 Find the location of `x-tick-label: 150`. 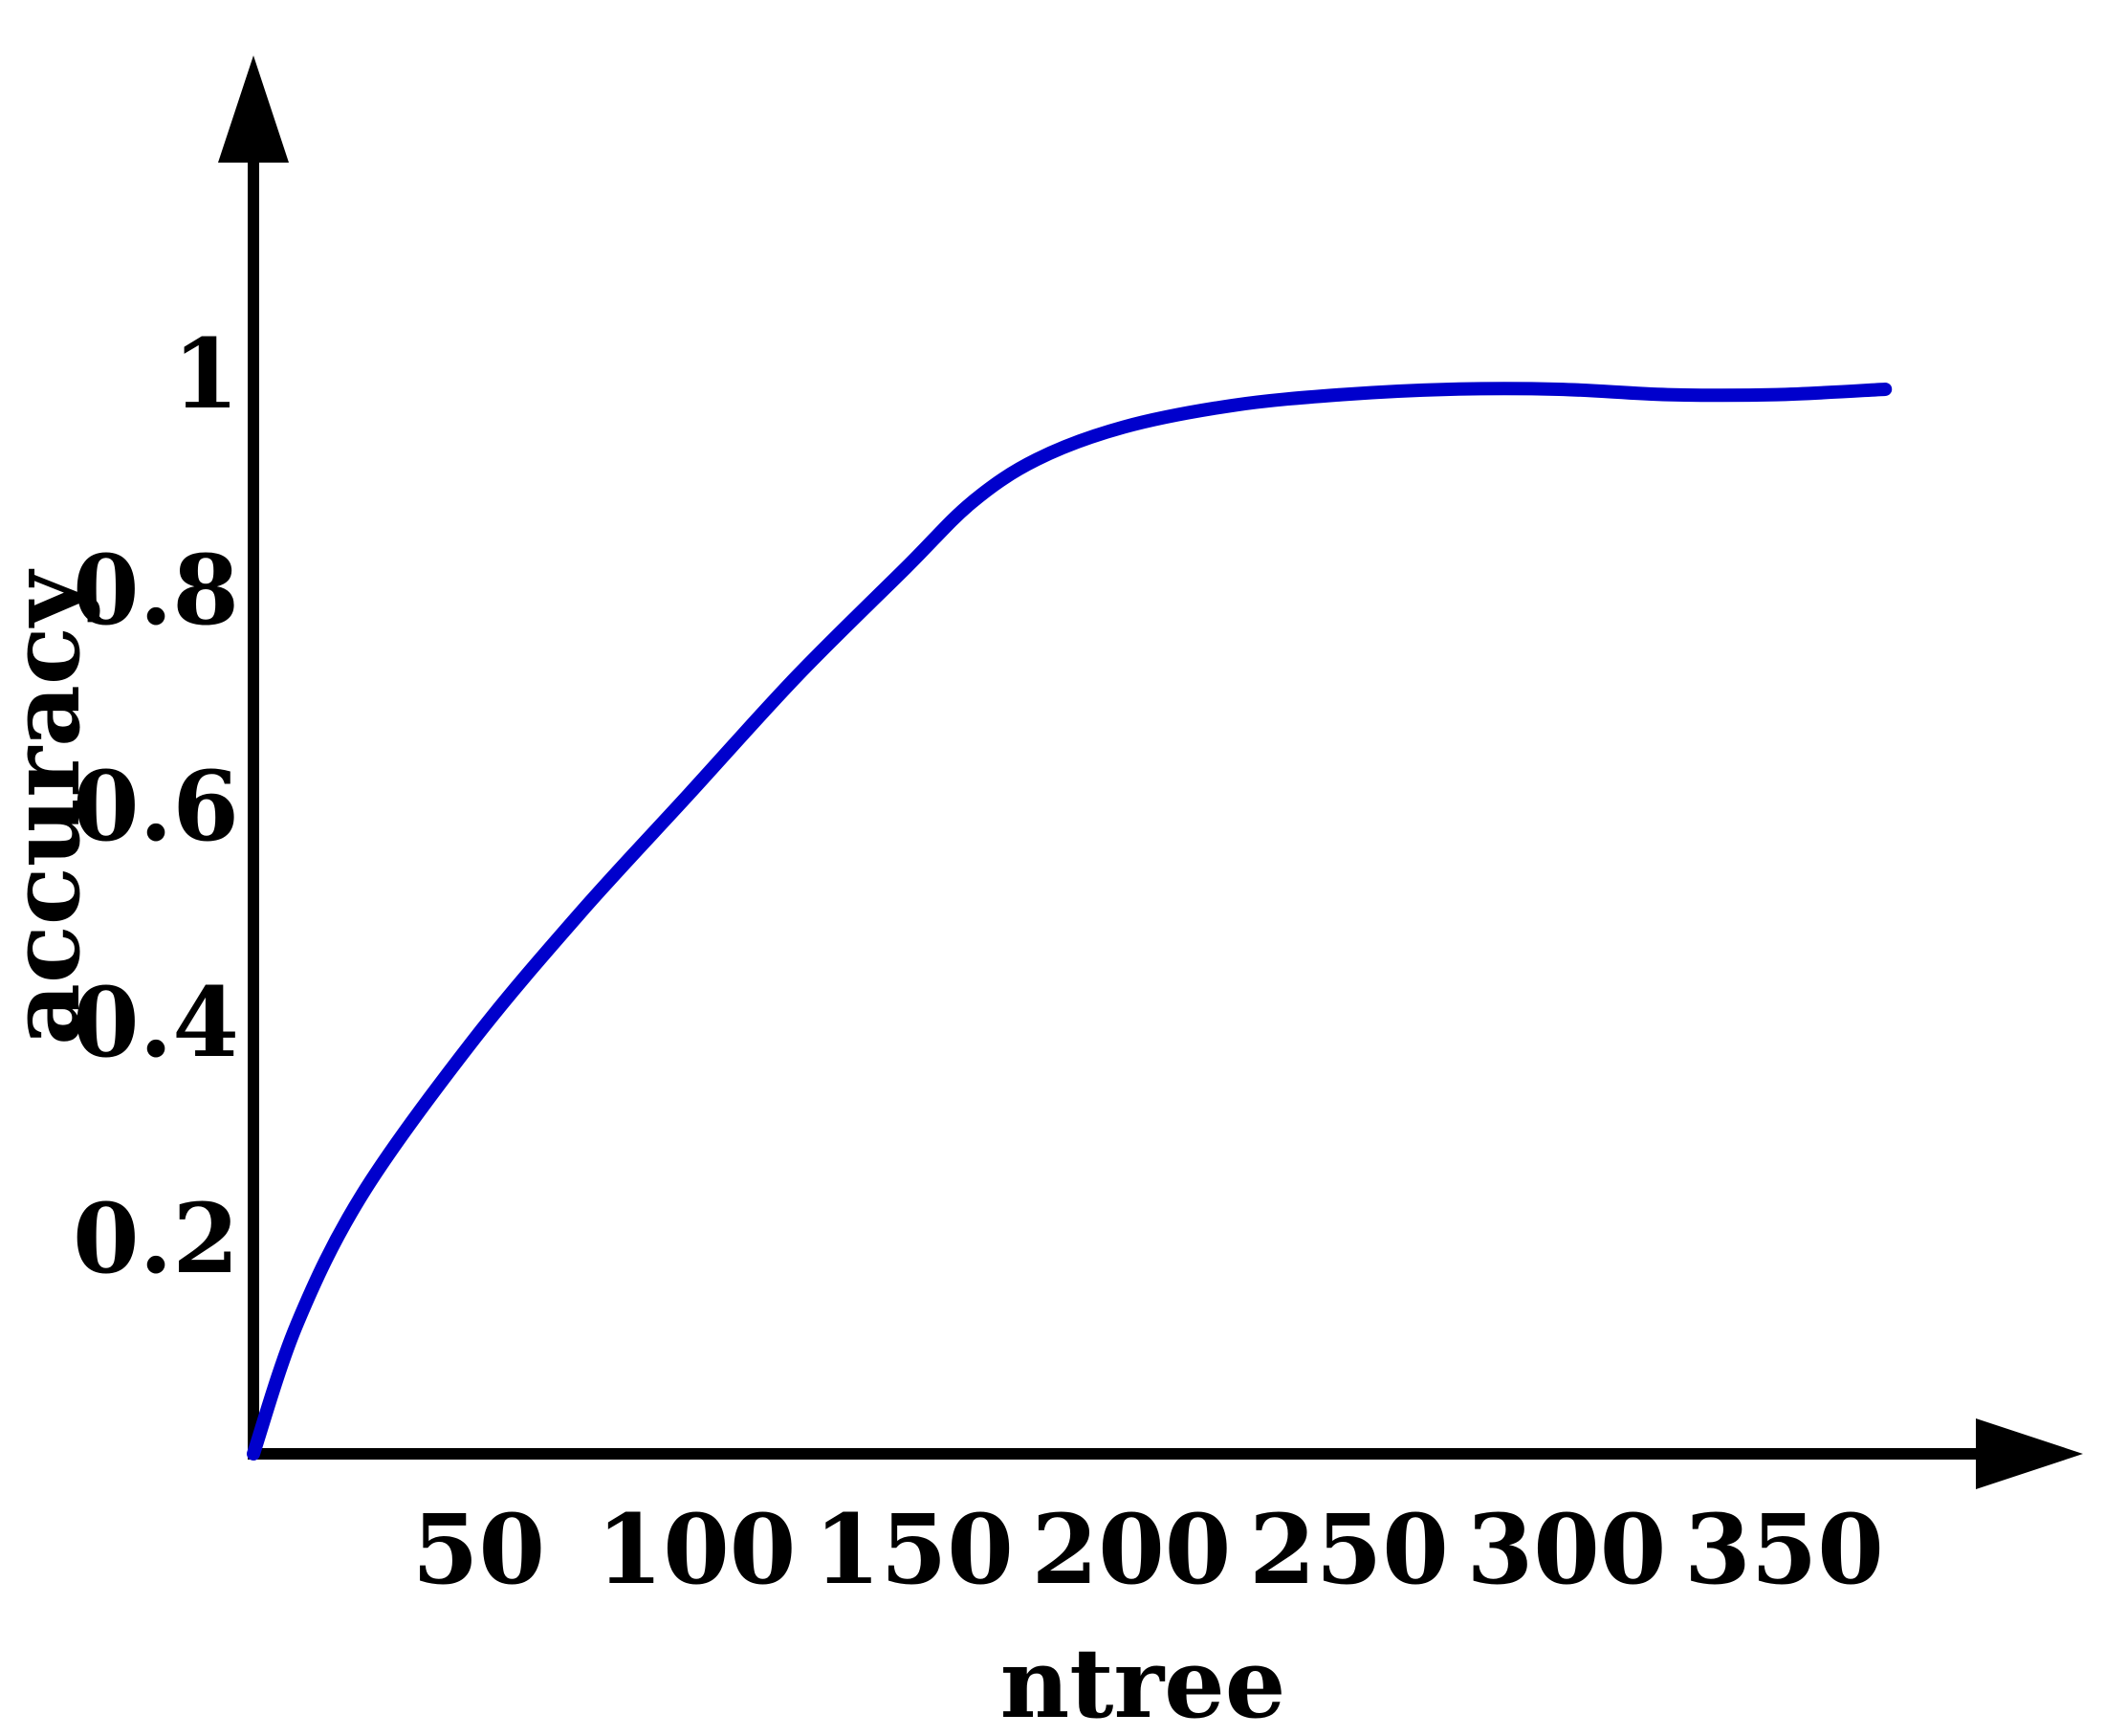

x-tick-label: 150 is located at coordinates (914, 1549).